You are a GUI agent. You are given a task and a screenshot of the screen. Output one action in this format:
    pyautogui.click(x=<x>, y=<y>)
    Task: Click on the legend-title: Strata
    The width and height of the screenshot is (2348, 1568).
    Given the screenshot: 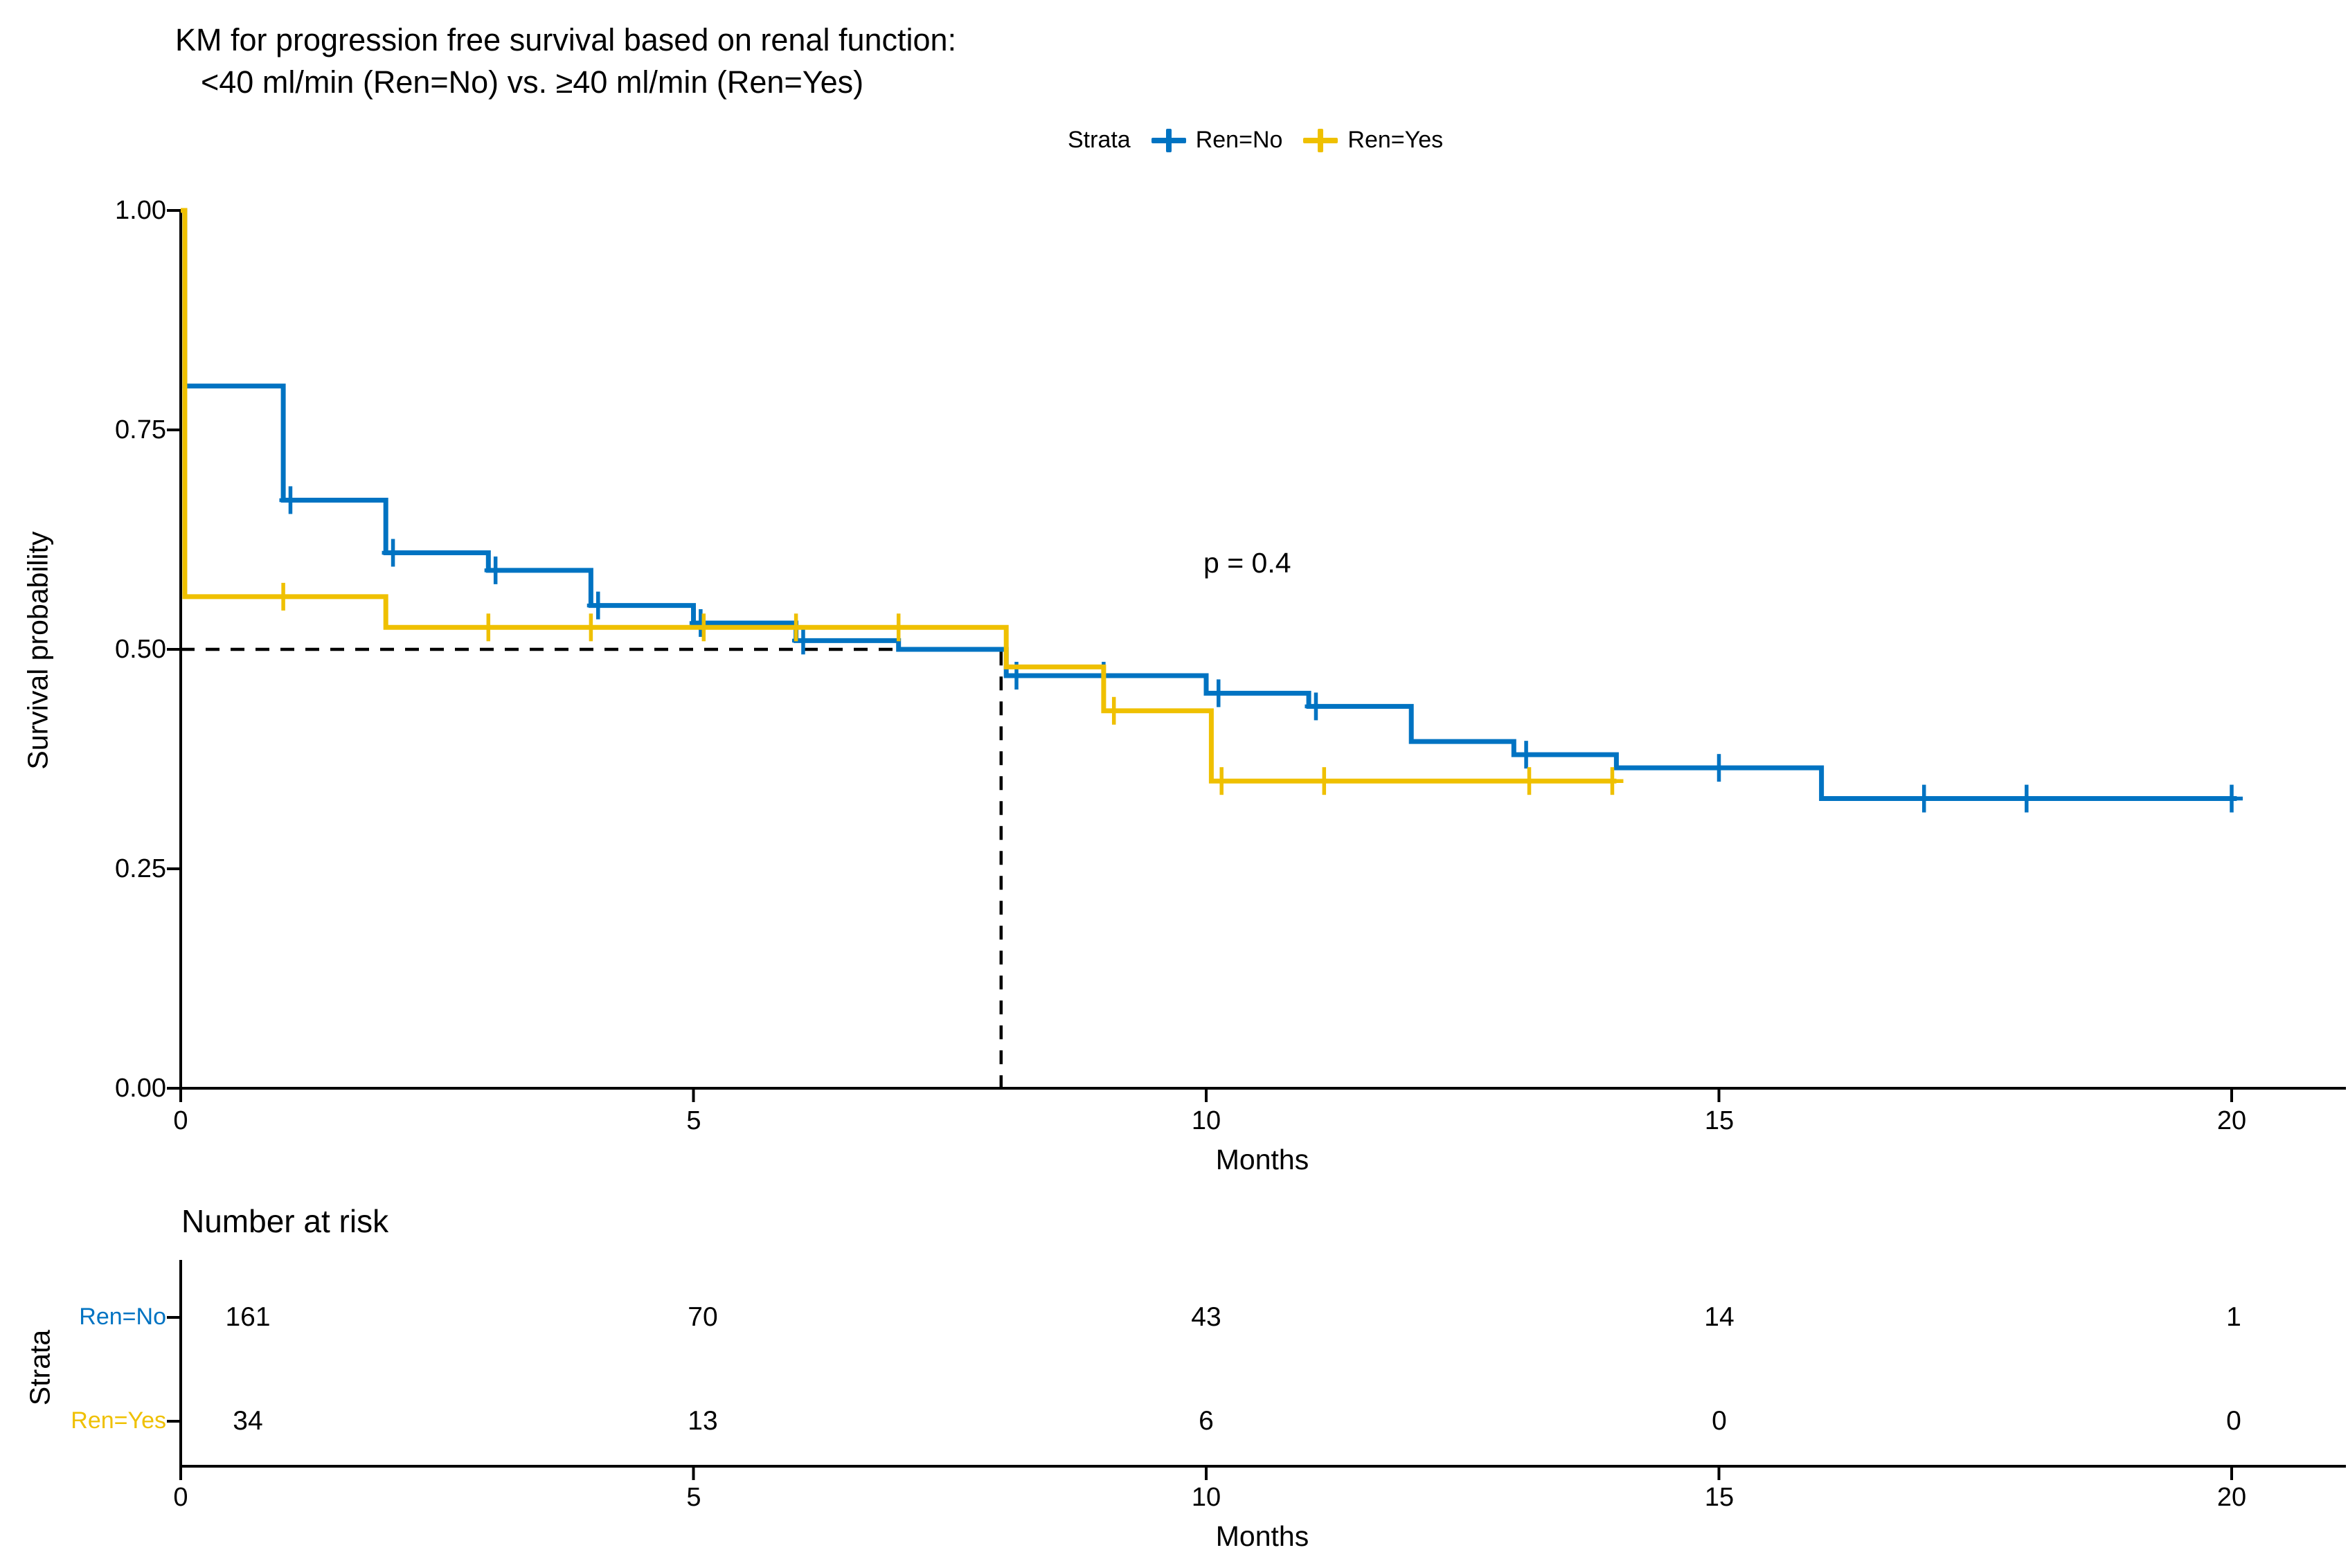 What is the action you would take?
    pyautogui.click(x=1099, y=140)
    